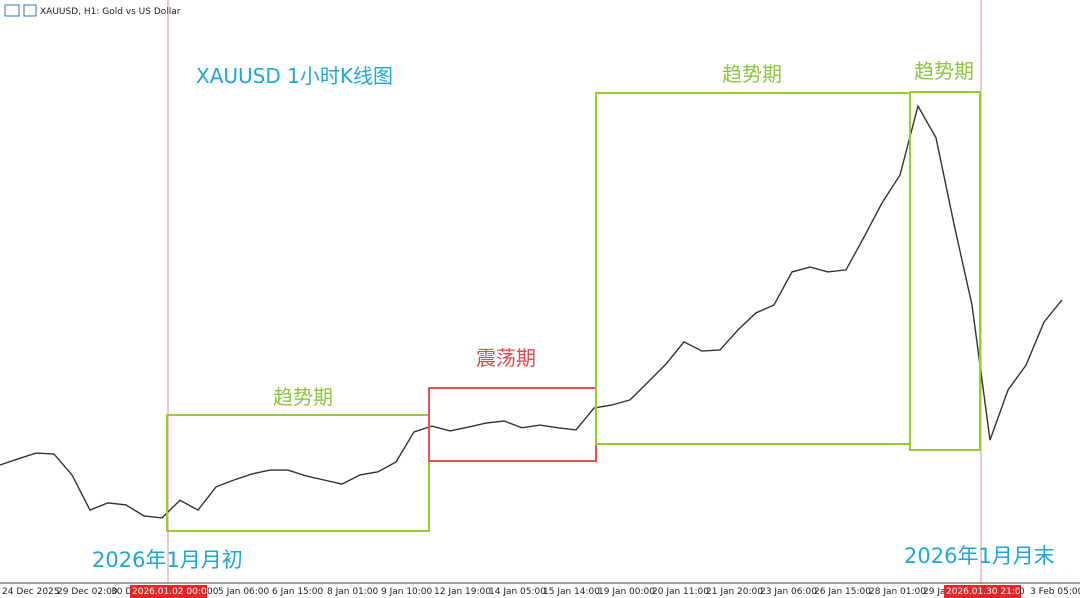 The height and width of the screenshot is (598, 1080). I want to click on x-tick-label: 26 Jan 15:00, so click(842, 592).